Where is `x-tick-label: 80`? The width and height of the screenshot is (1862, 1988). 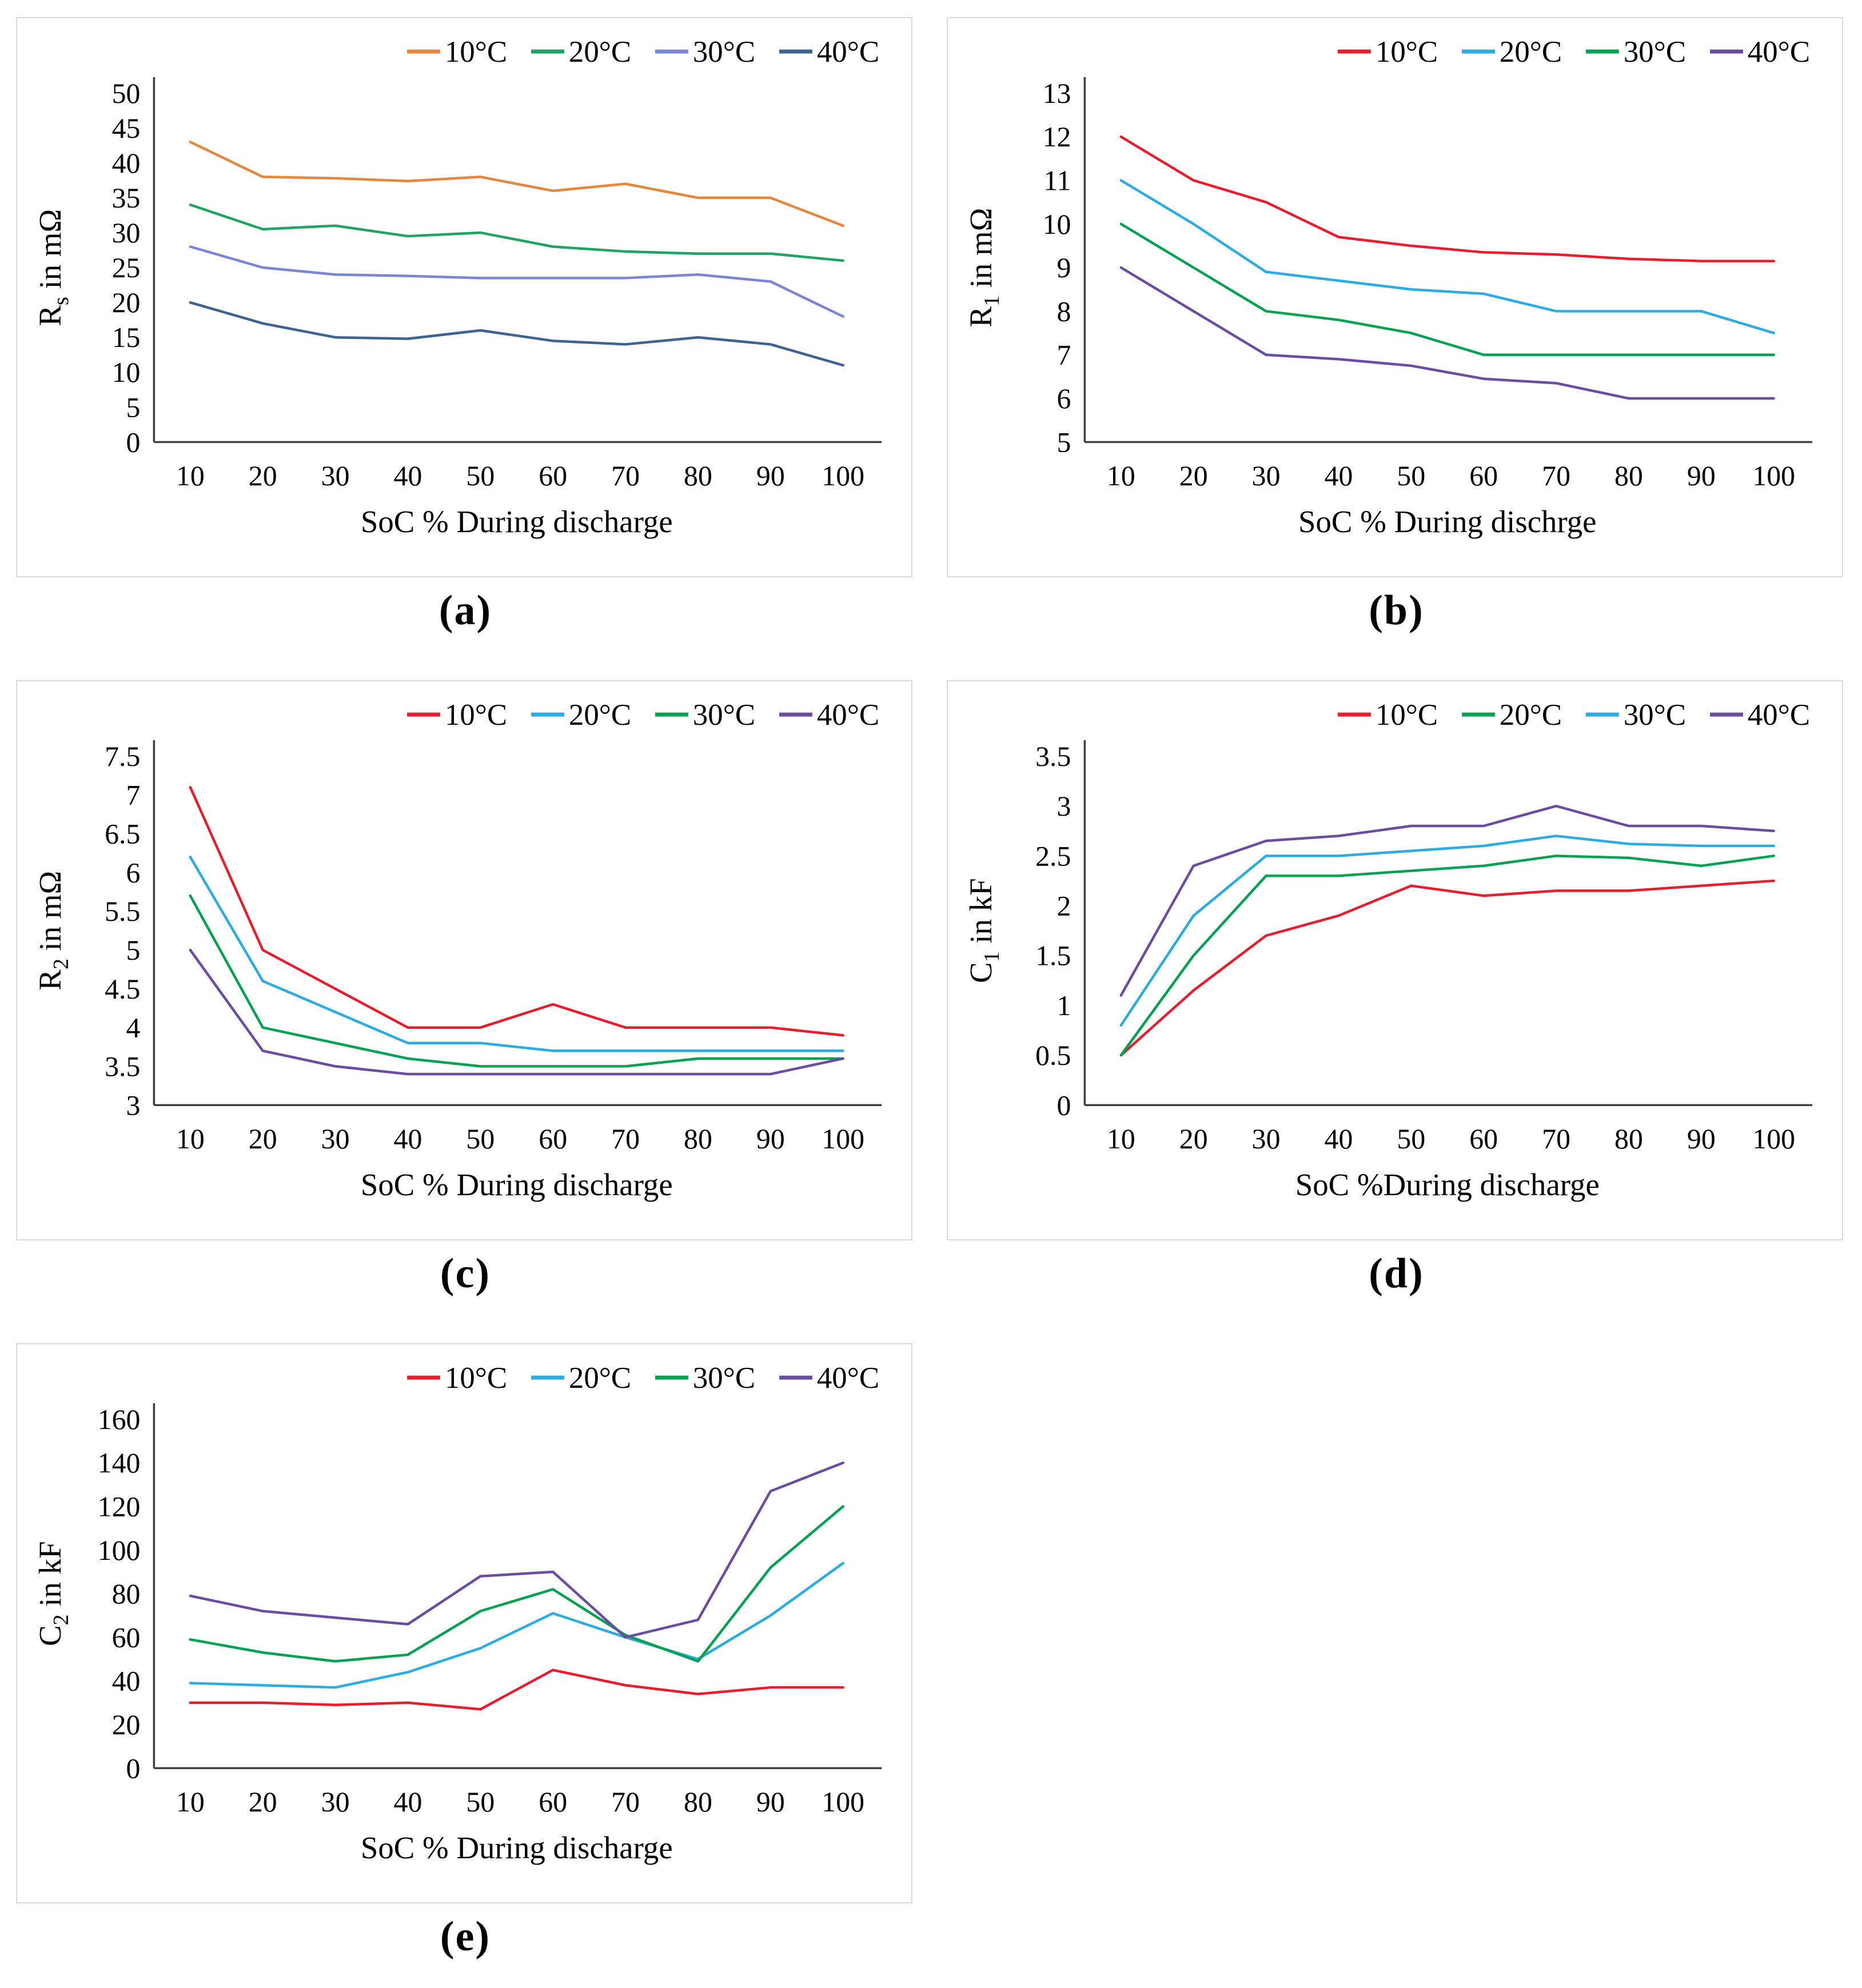 x-tick-label: 80 is located at coordinates (1628, 476).